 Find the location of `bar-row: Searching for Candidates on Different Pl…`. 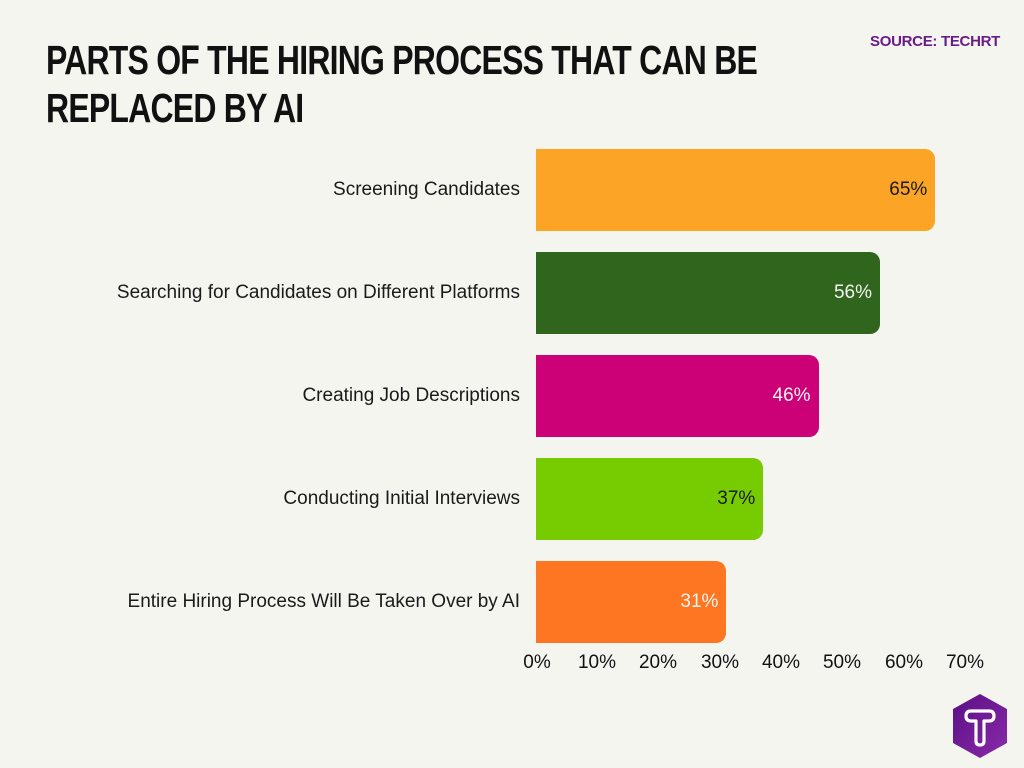

bar-row: Searching for Candidates on Different Pl… is located at coordinates (512, 293).